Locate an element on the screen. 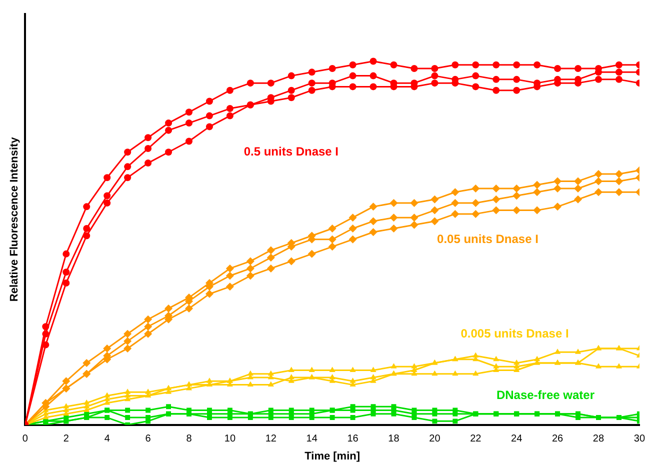 The width and height of the screenshot is (648, 469). x-tick-label: 26 is located at coordinates (558, 439).